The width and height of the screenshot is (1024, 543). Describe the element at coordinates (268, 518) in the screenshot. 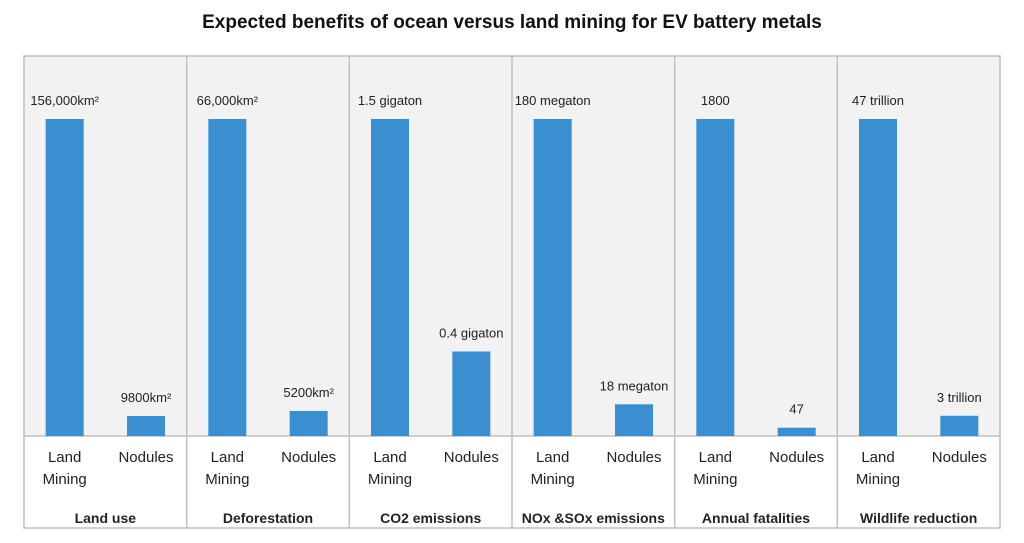

I see `group-label: Deforestation` at that location.